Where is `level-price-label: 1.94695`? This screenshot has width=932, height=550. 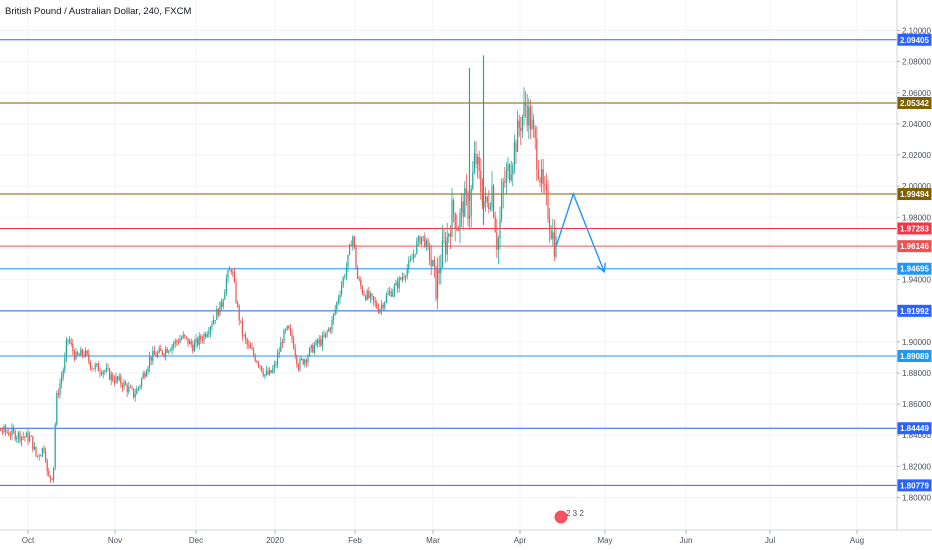 level-price-label: 1.94695 is located at coordinates (914, 268).